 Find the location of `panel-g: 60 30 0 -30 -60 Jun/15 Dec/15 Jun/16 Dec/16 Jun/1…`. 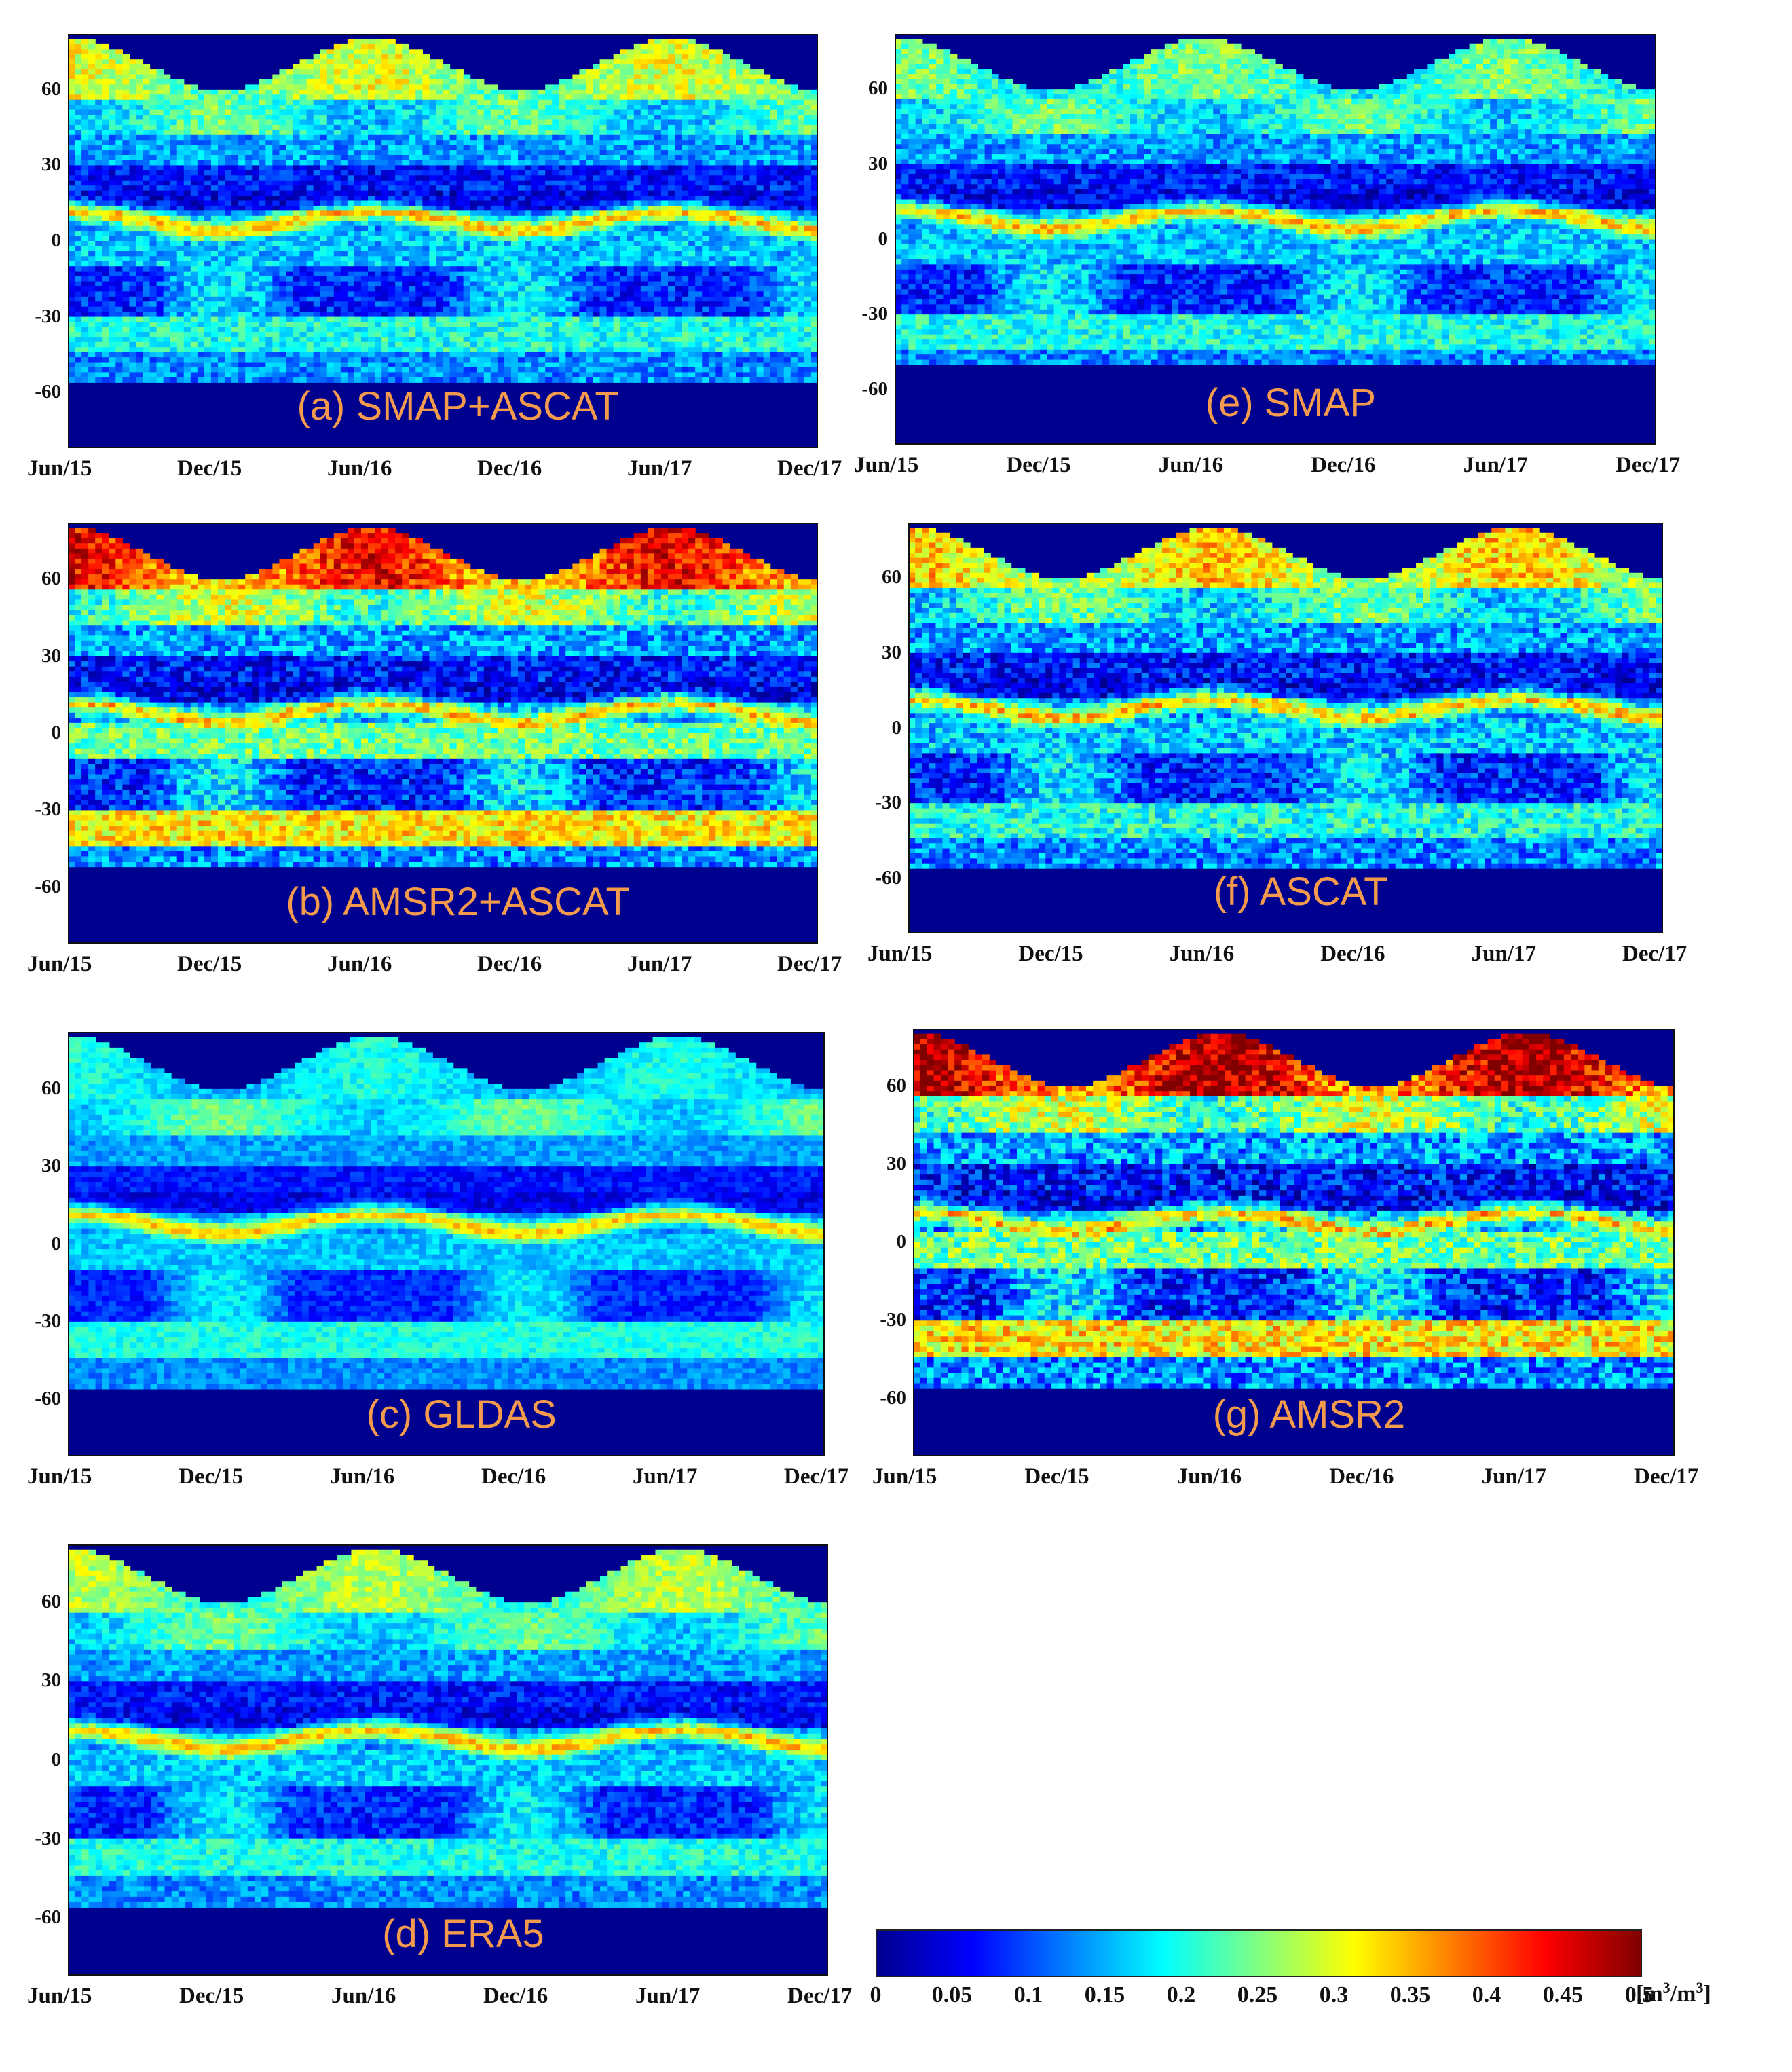

panel-g: 60 30 0 -30 -60 Jun/15 Dec/15 Jun/16 Dec/16 Jun/1… is located at coordinates (1285, 1267).